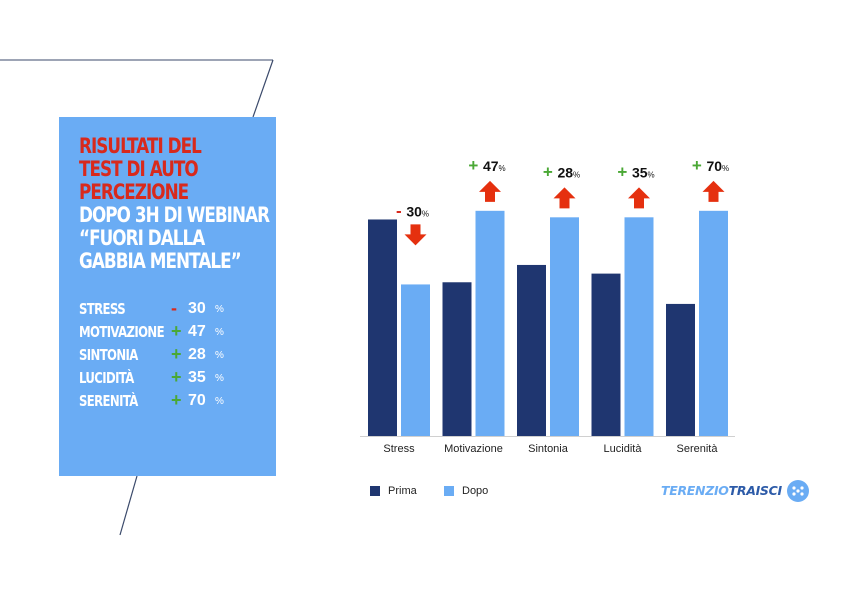 Image resolution: width=841 pixels, height=595 pixels. Describe the element at coordinates (457, 359) in the screenshot. I see `bar-prima-motivazione` at that location.